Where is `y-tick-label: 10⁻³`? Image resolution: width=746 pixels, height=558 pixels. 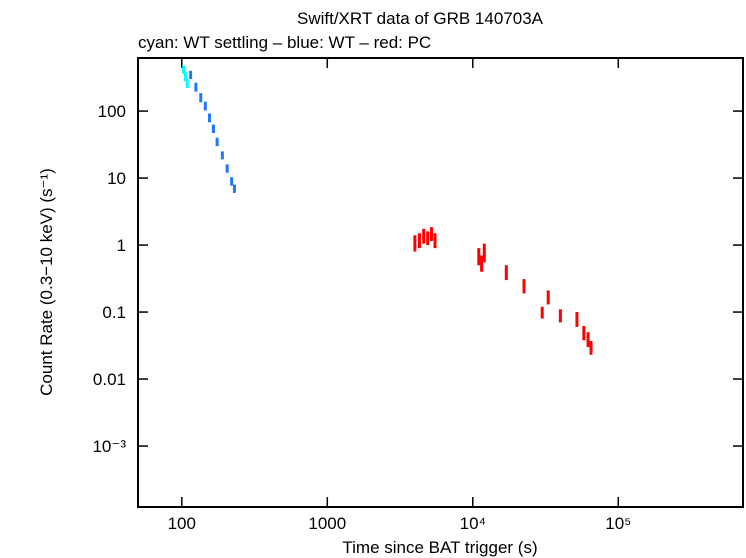
y-tick-label: 10⁻³ is located at coordinates (109, 446).